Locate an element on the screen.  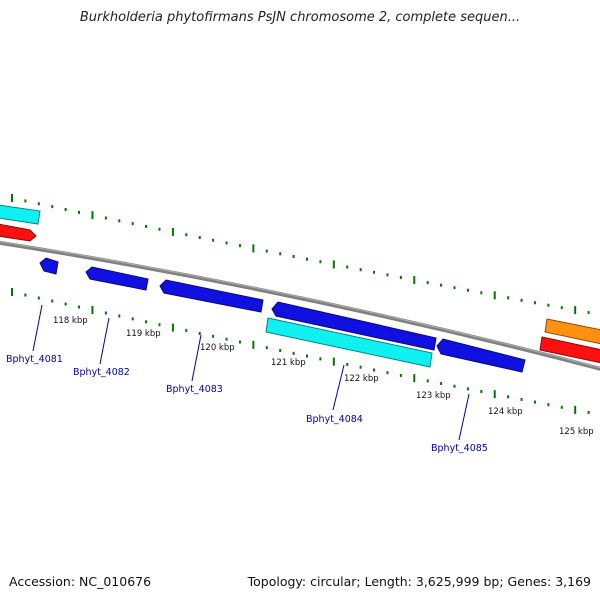
gene-label-group: Bphyt_4082 is located at coordinates (101, 347).